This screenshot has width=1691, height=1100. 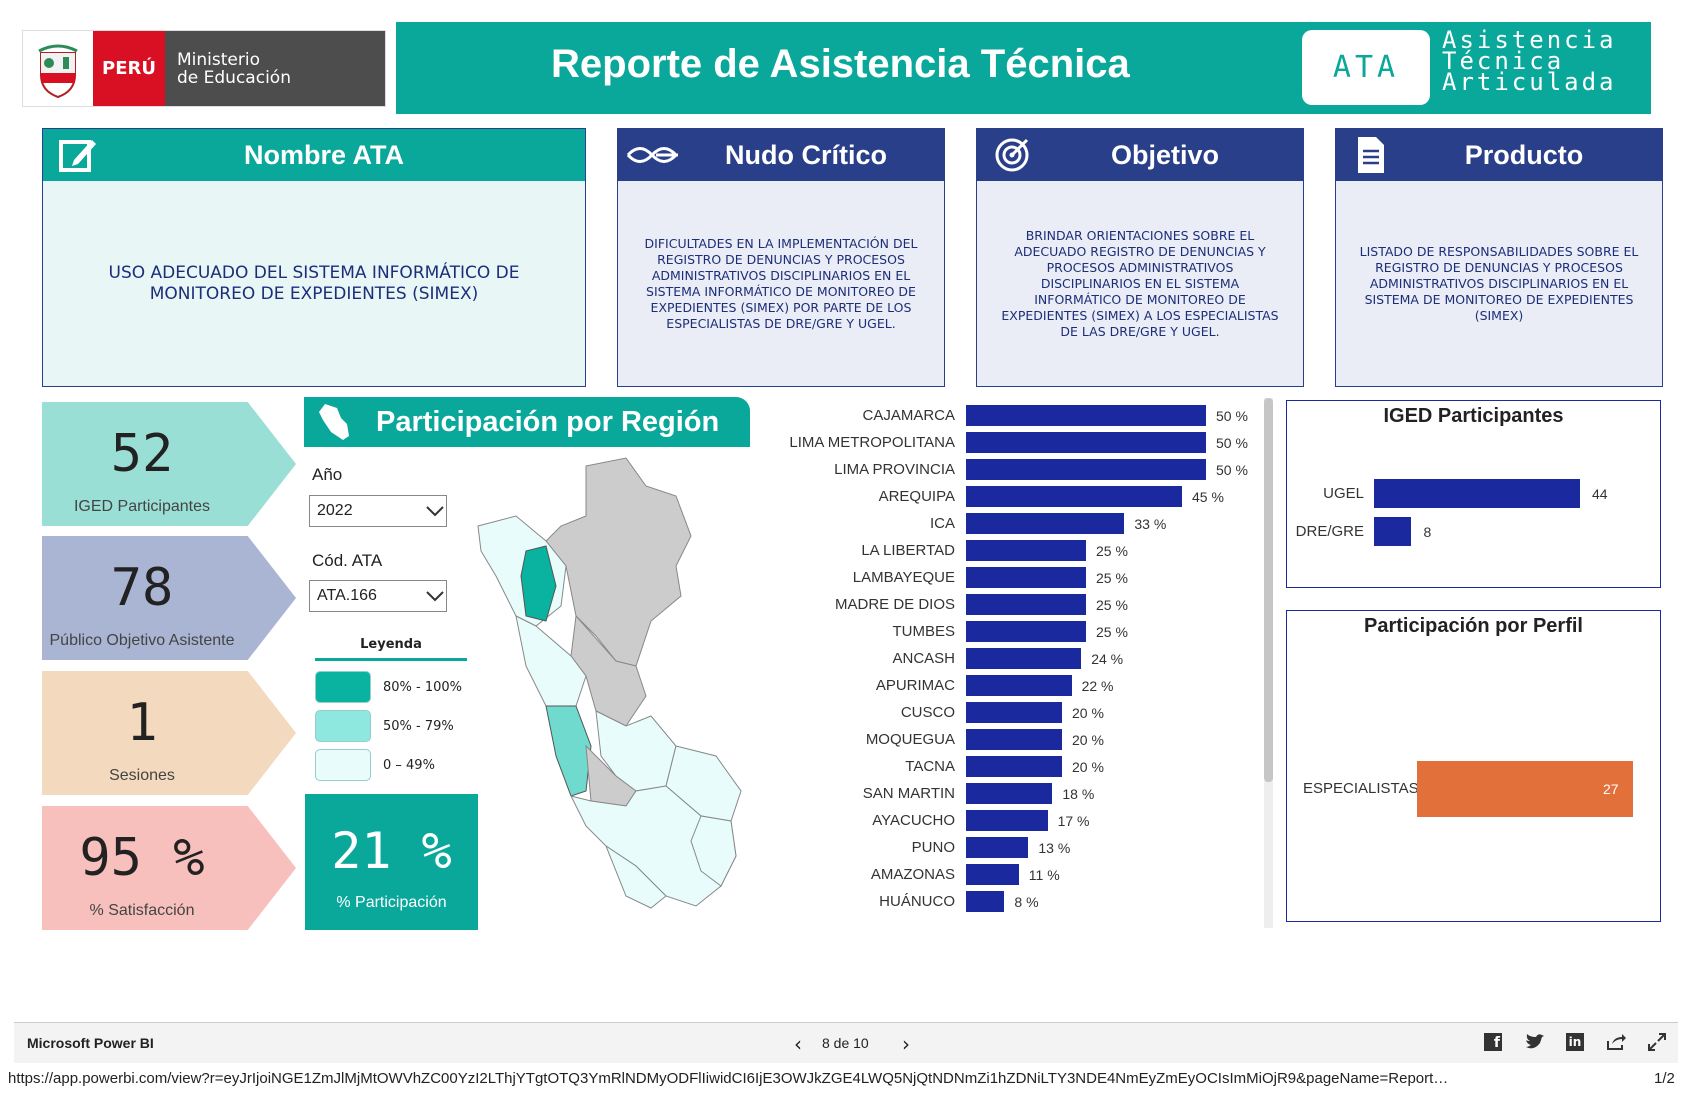 I want to click on perfil-bar-value: 27, so click(x=1611, y=789).